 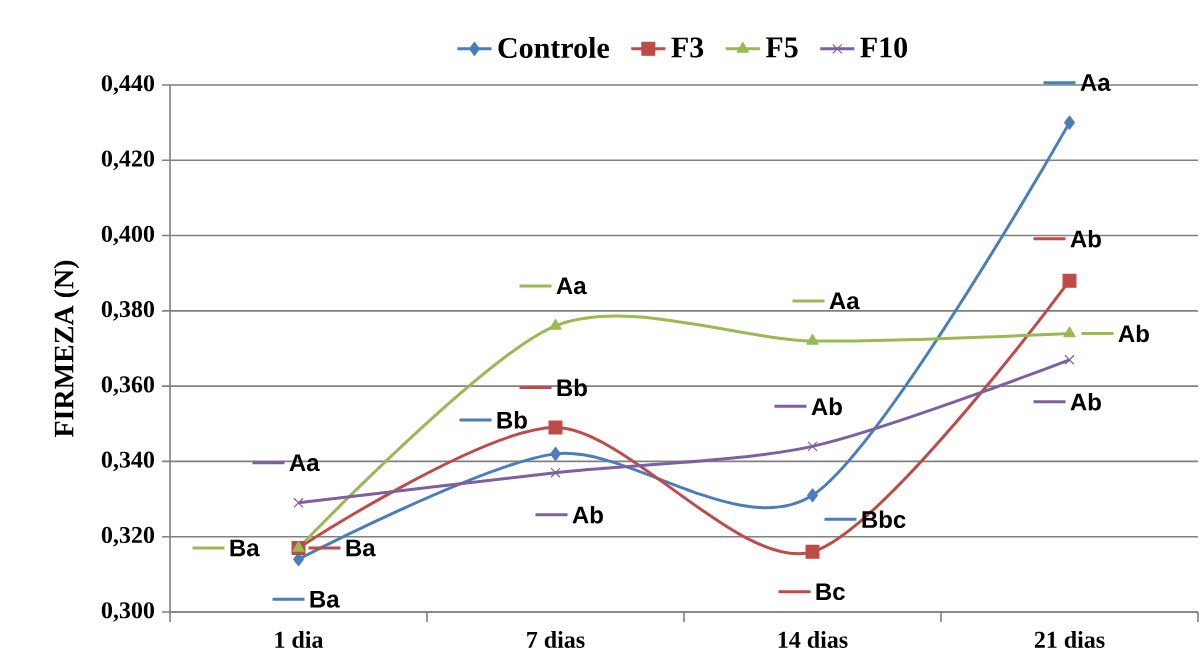 What do you see at coordinates (884, 519) in the screenshot?
I see `data-label: Bbc` at bounding box center [884, 519].